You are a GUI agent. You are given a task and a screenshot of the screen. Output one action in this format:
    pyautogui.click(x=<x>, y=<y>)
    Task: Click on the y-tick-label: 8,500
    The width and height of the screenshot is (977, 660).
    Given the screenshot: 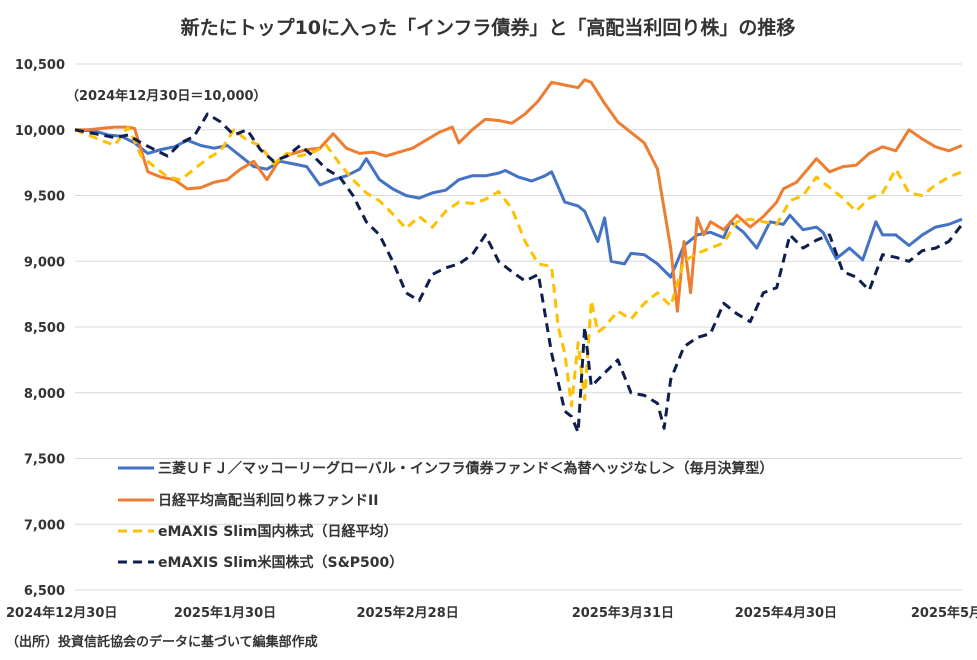 What is the action you would take?
    pyautogui.click(x=44, y=328)
    